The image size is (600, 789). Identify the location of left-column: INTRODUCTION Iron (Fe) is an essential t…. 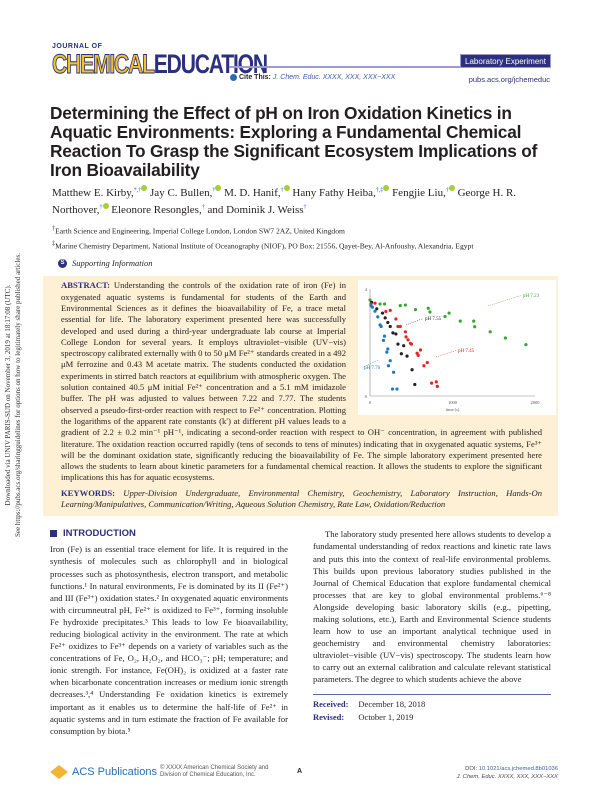
(169, 632).